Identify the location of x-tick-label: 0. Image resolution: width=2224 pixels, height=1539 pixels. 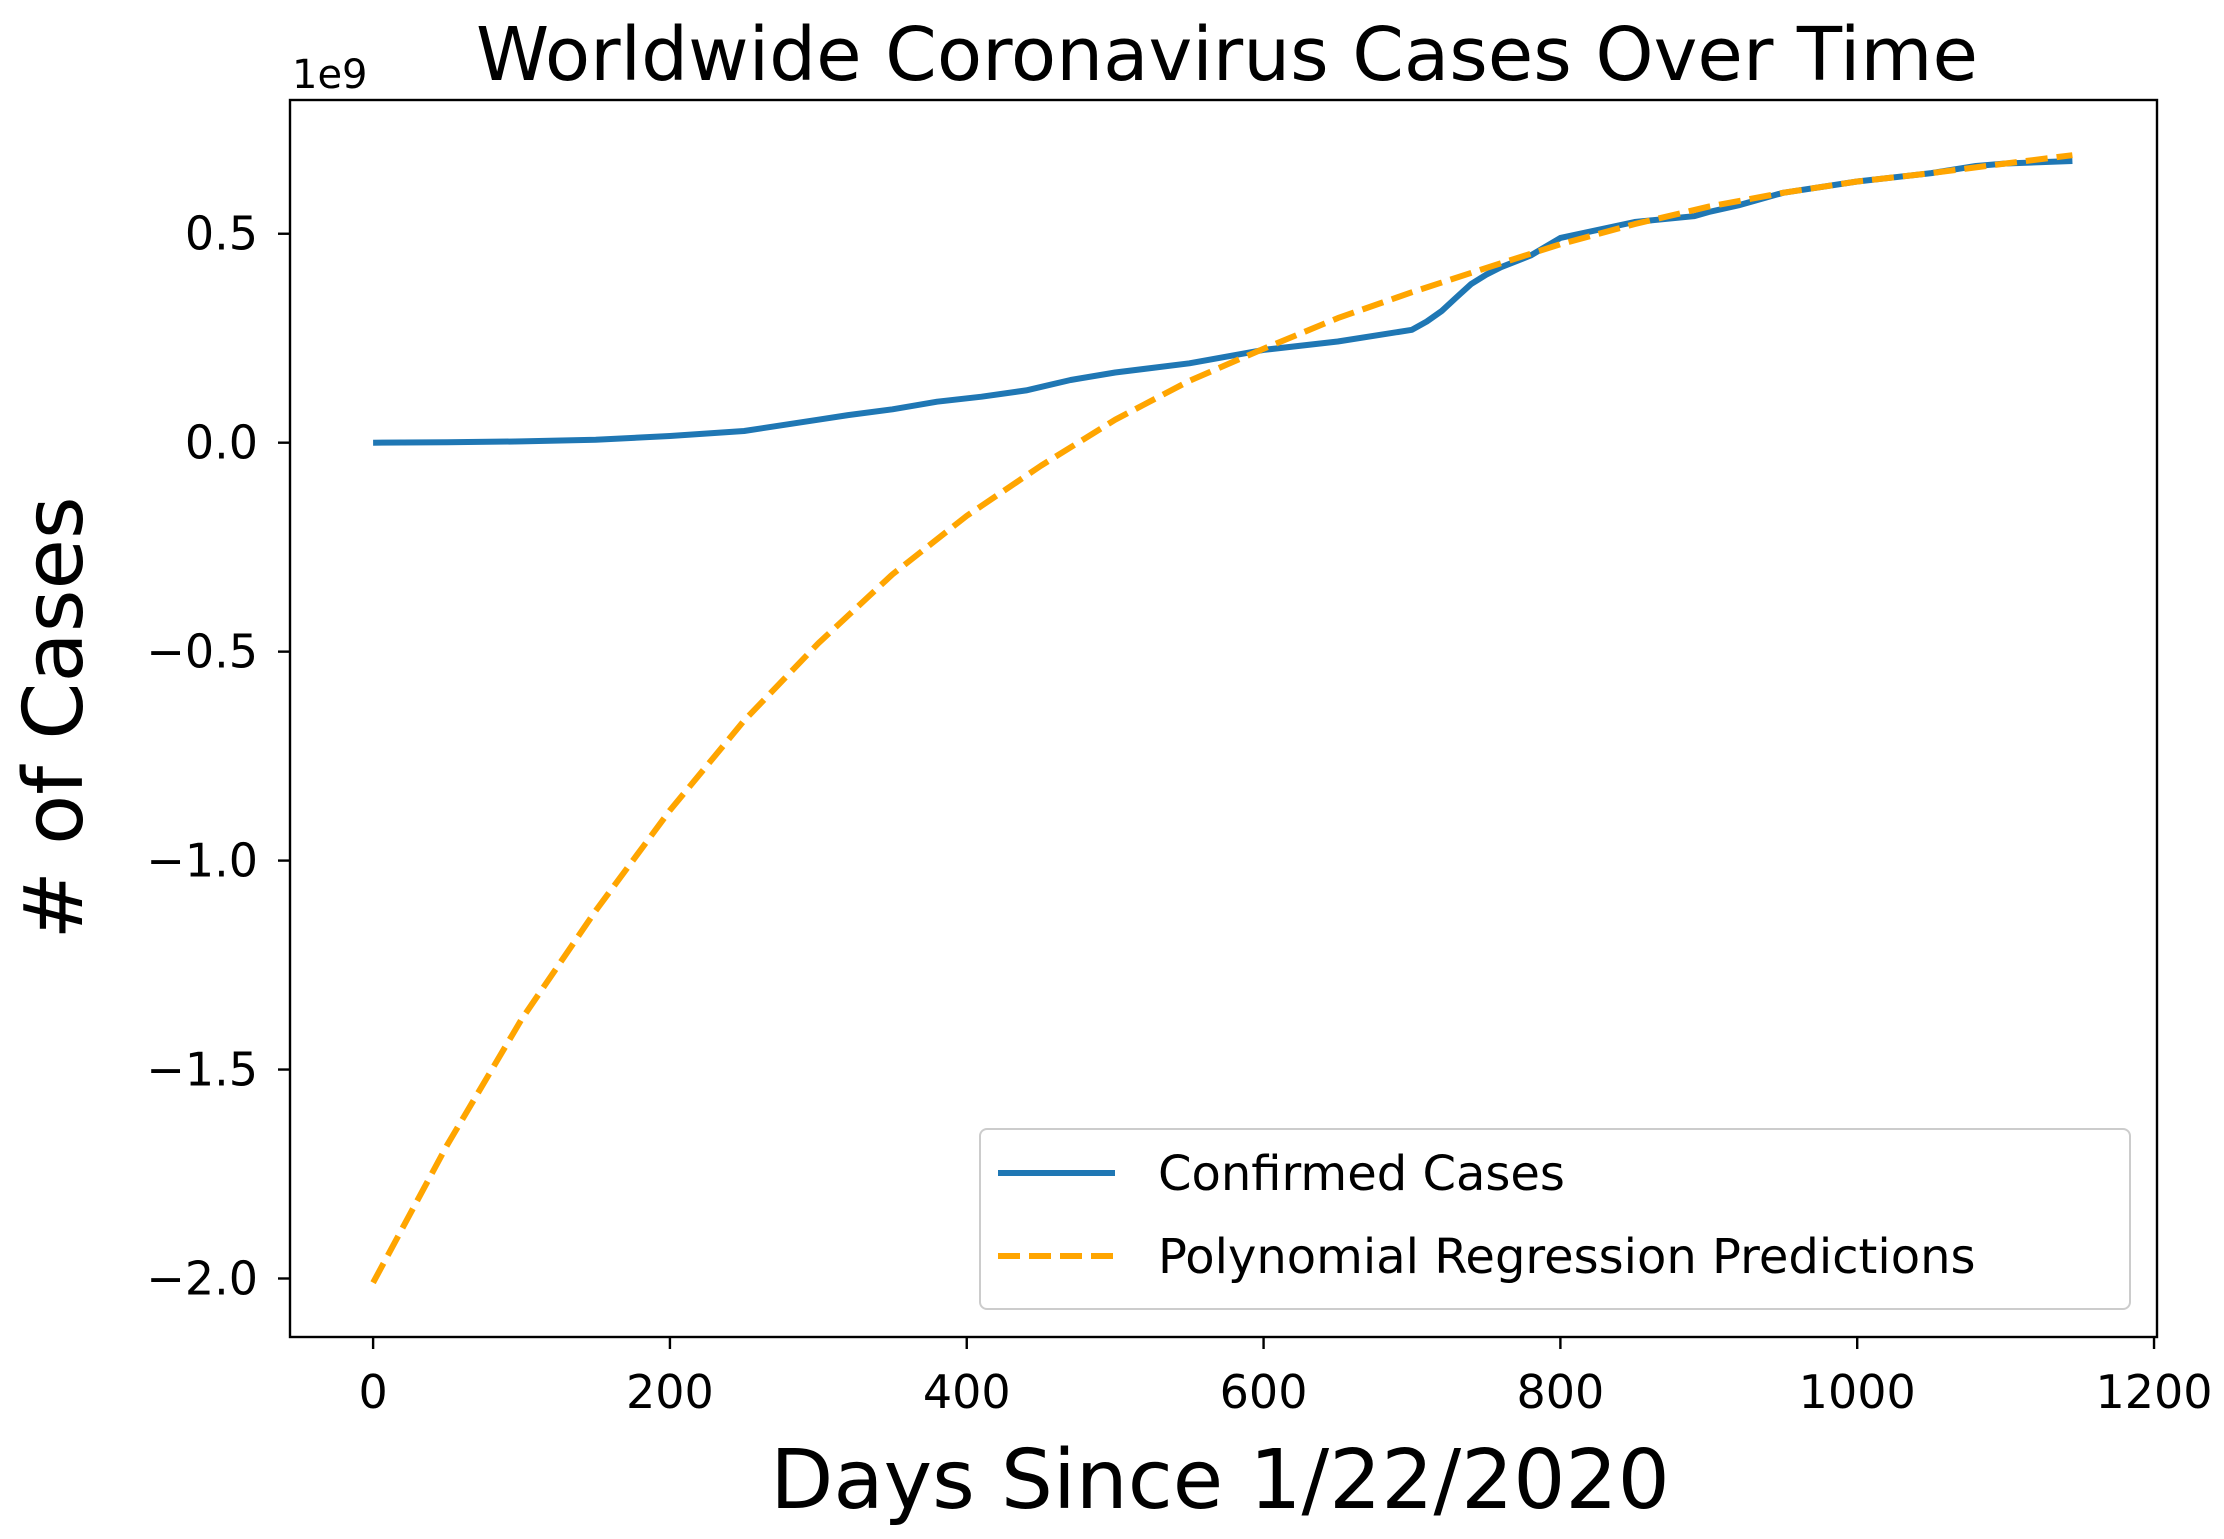
(372, 1392).